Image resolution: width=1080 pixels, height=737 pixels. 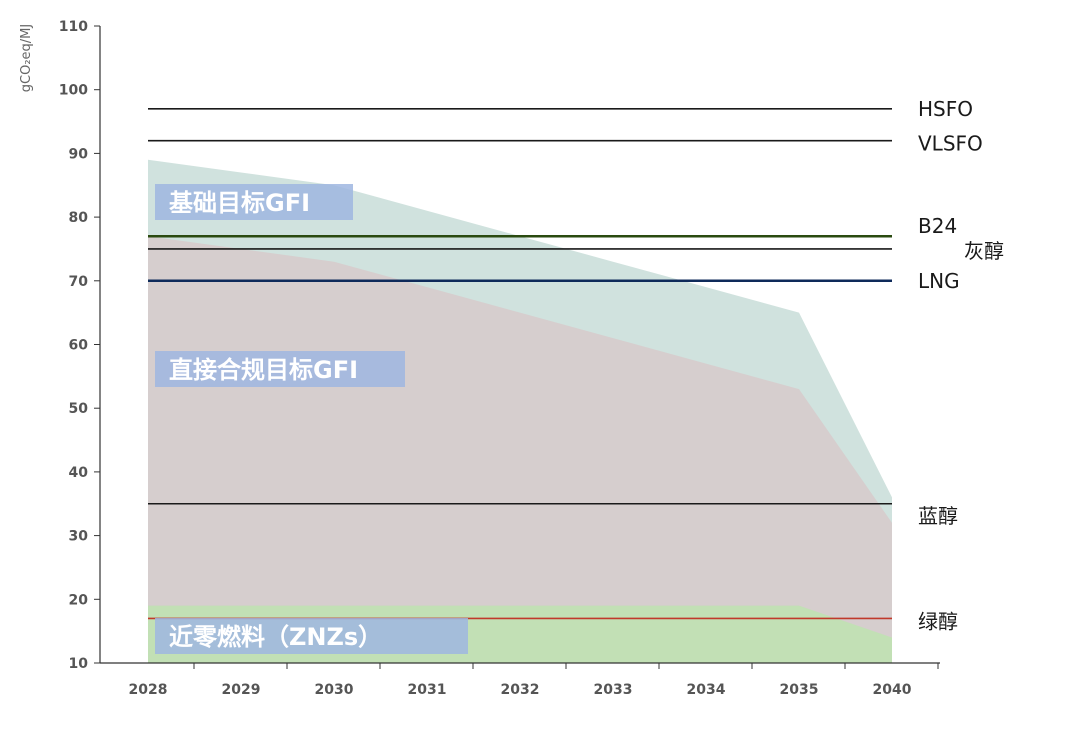 What do you see at coordinates (427, 690) in the screenshot?
I see `x-tick-label: 2031` at bounding box center [427, 690].